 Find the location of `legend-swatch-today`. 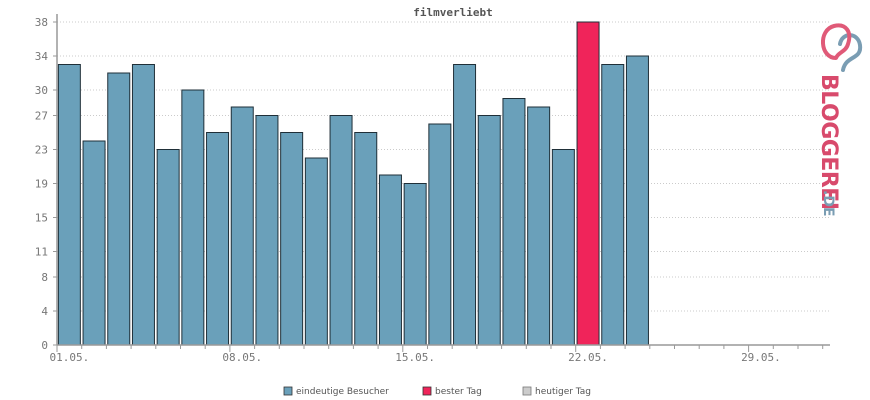

legend-swatch-today is located at coordinates (527, 391).